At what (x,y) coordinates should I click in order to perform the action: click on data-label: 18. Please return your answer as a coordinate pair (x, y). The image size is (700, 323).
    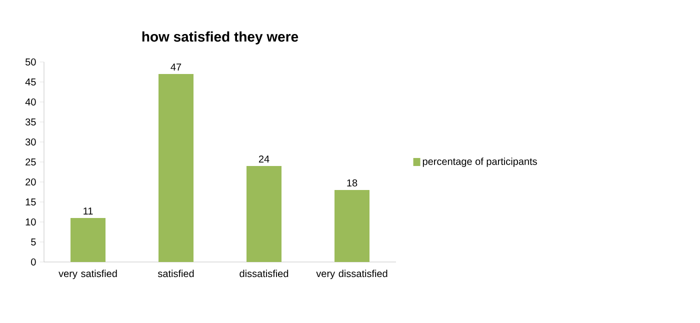
    Looking at the image, I should click on (352, 182).